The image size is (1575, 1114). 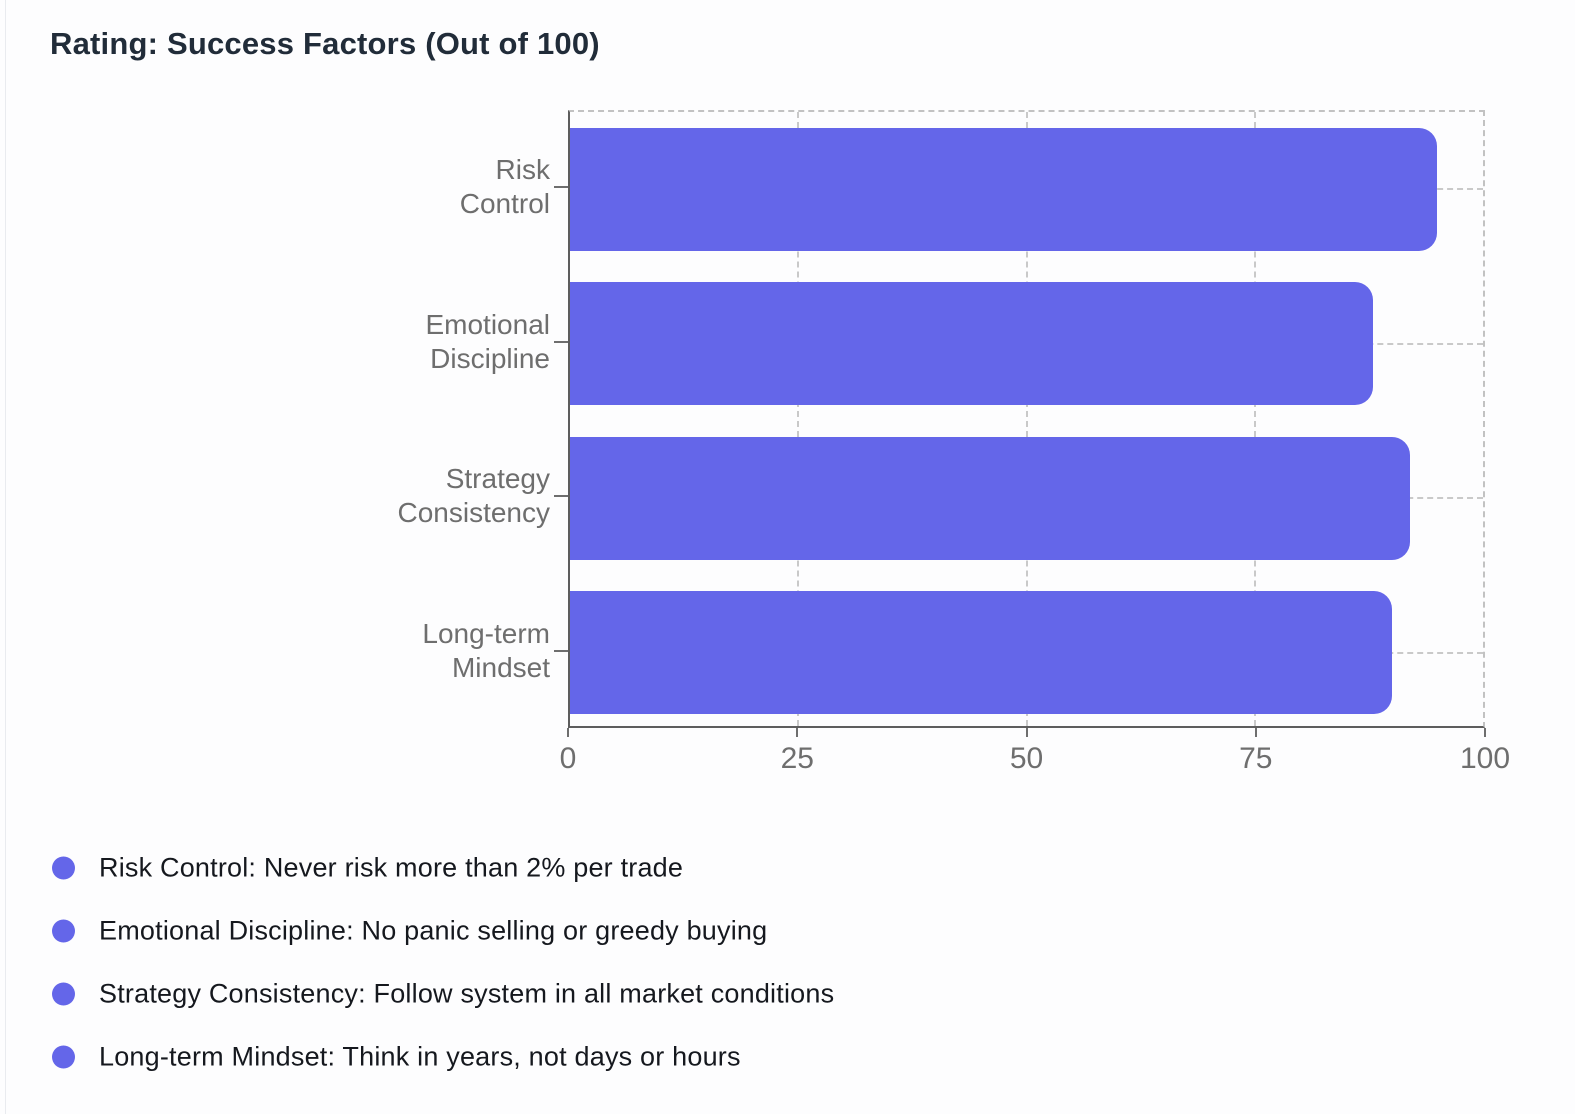 What do you see at coordinates (1256, 758) in the screenshot?
I see `x-tick-label: 75` at bounding box center [1256, 758].